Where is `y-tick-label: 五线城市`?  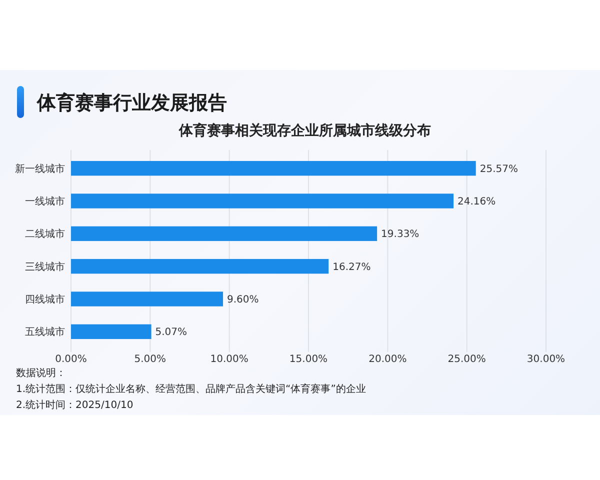 y-tick-label: 五线城市 is located at coordinates (45, 332).